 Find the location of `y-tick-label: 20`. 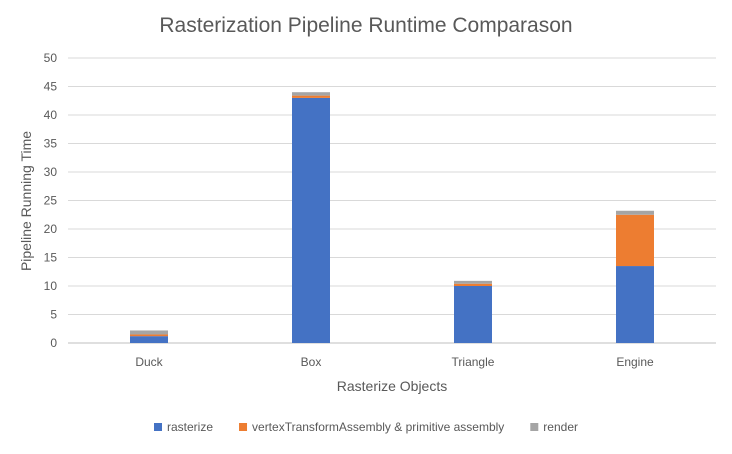

y-tick-label: 20 is located at coordinates (51, 229).